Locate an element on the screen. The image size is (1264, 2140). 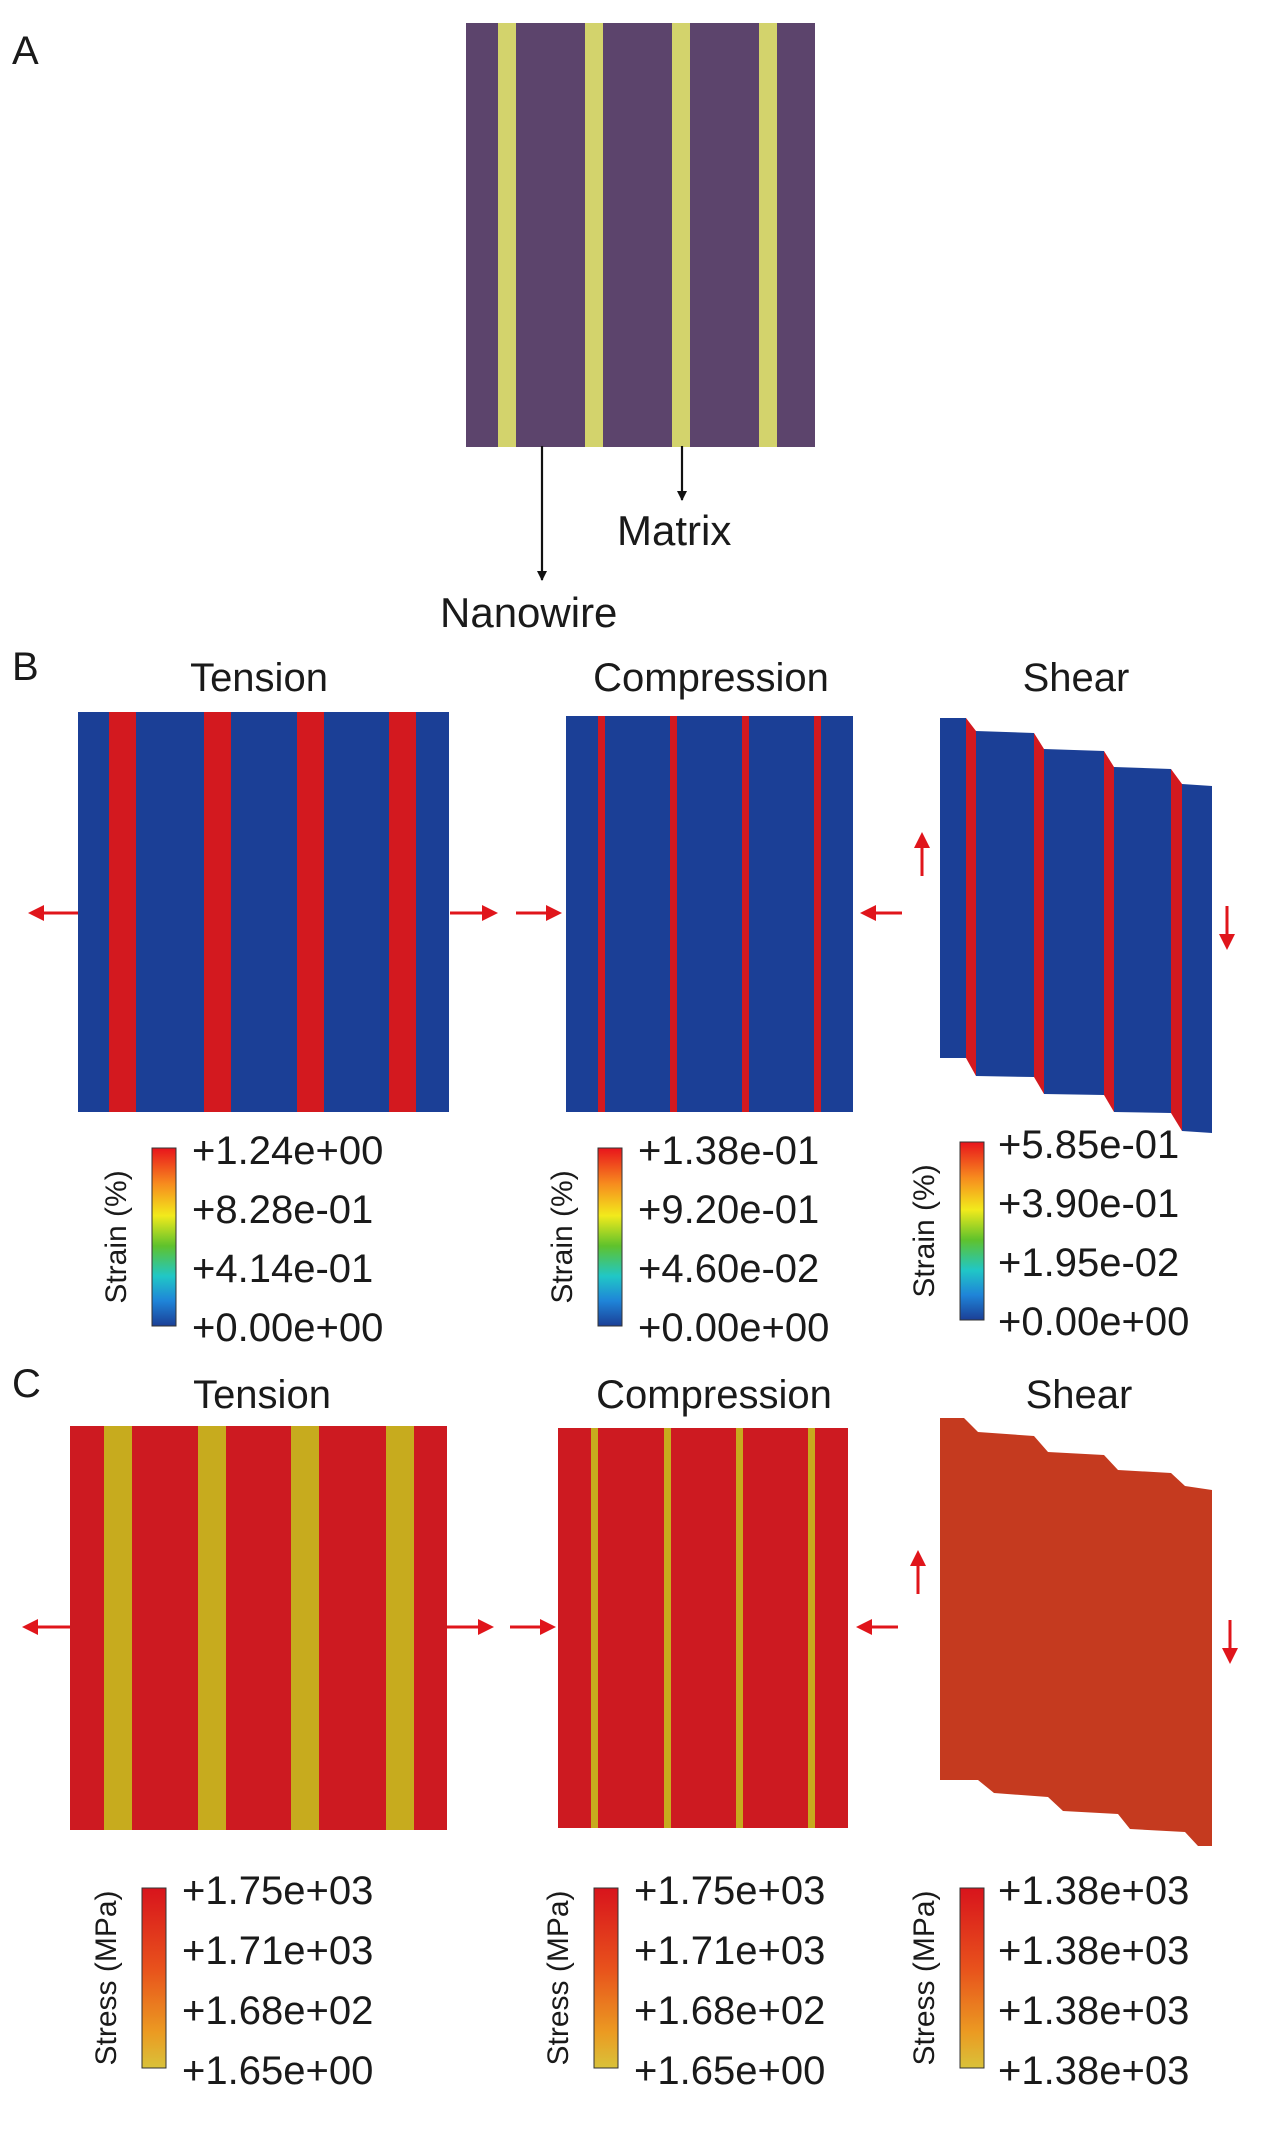
shear-strain-plot is located at coordinates (1076, 925).